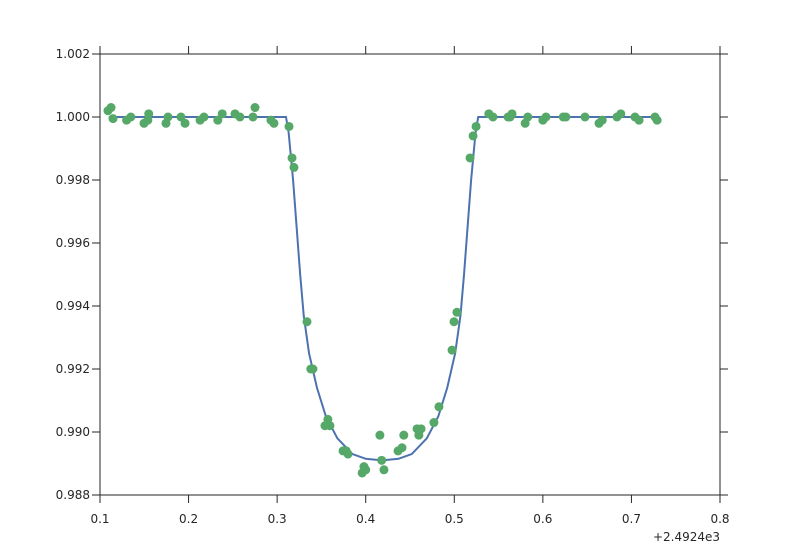  What do you see at coordinates (73, 495) in the screenshot?
I see `y-tick-label: 0.988` at bounding box center [73, 495].